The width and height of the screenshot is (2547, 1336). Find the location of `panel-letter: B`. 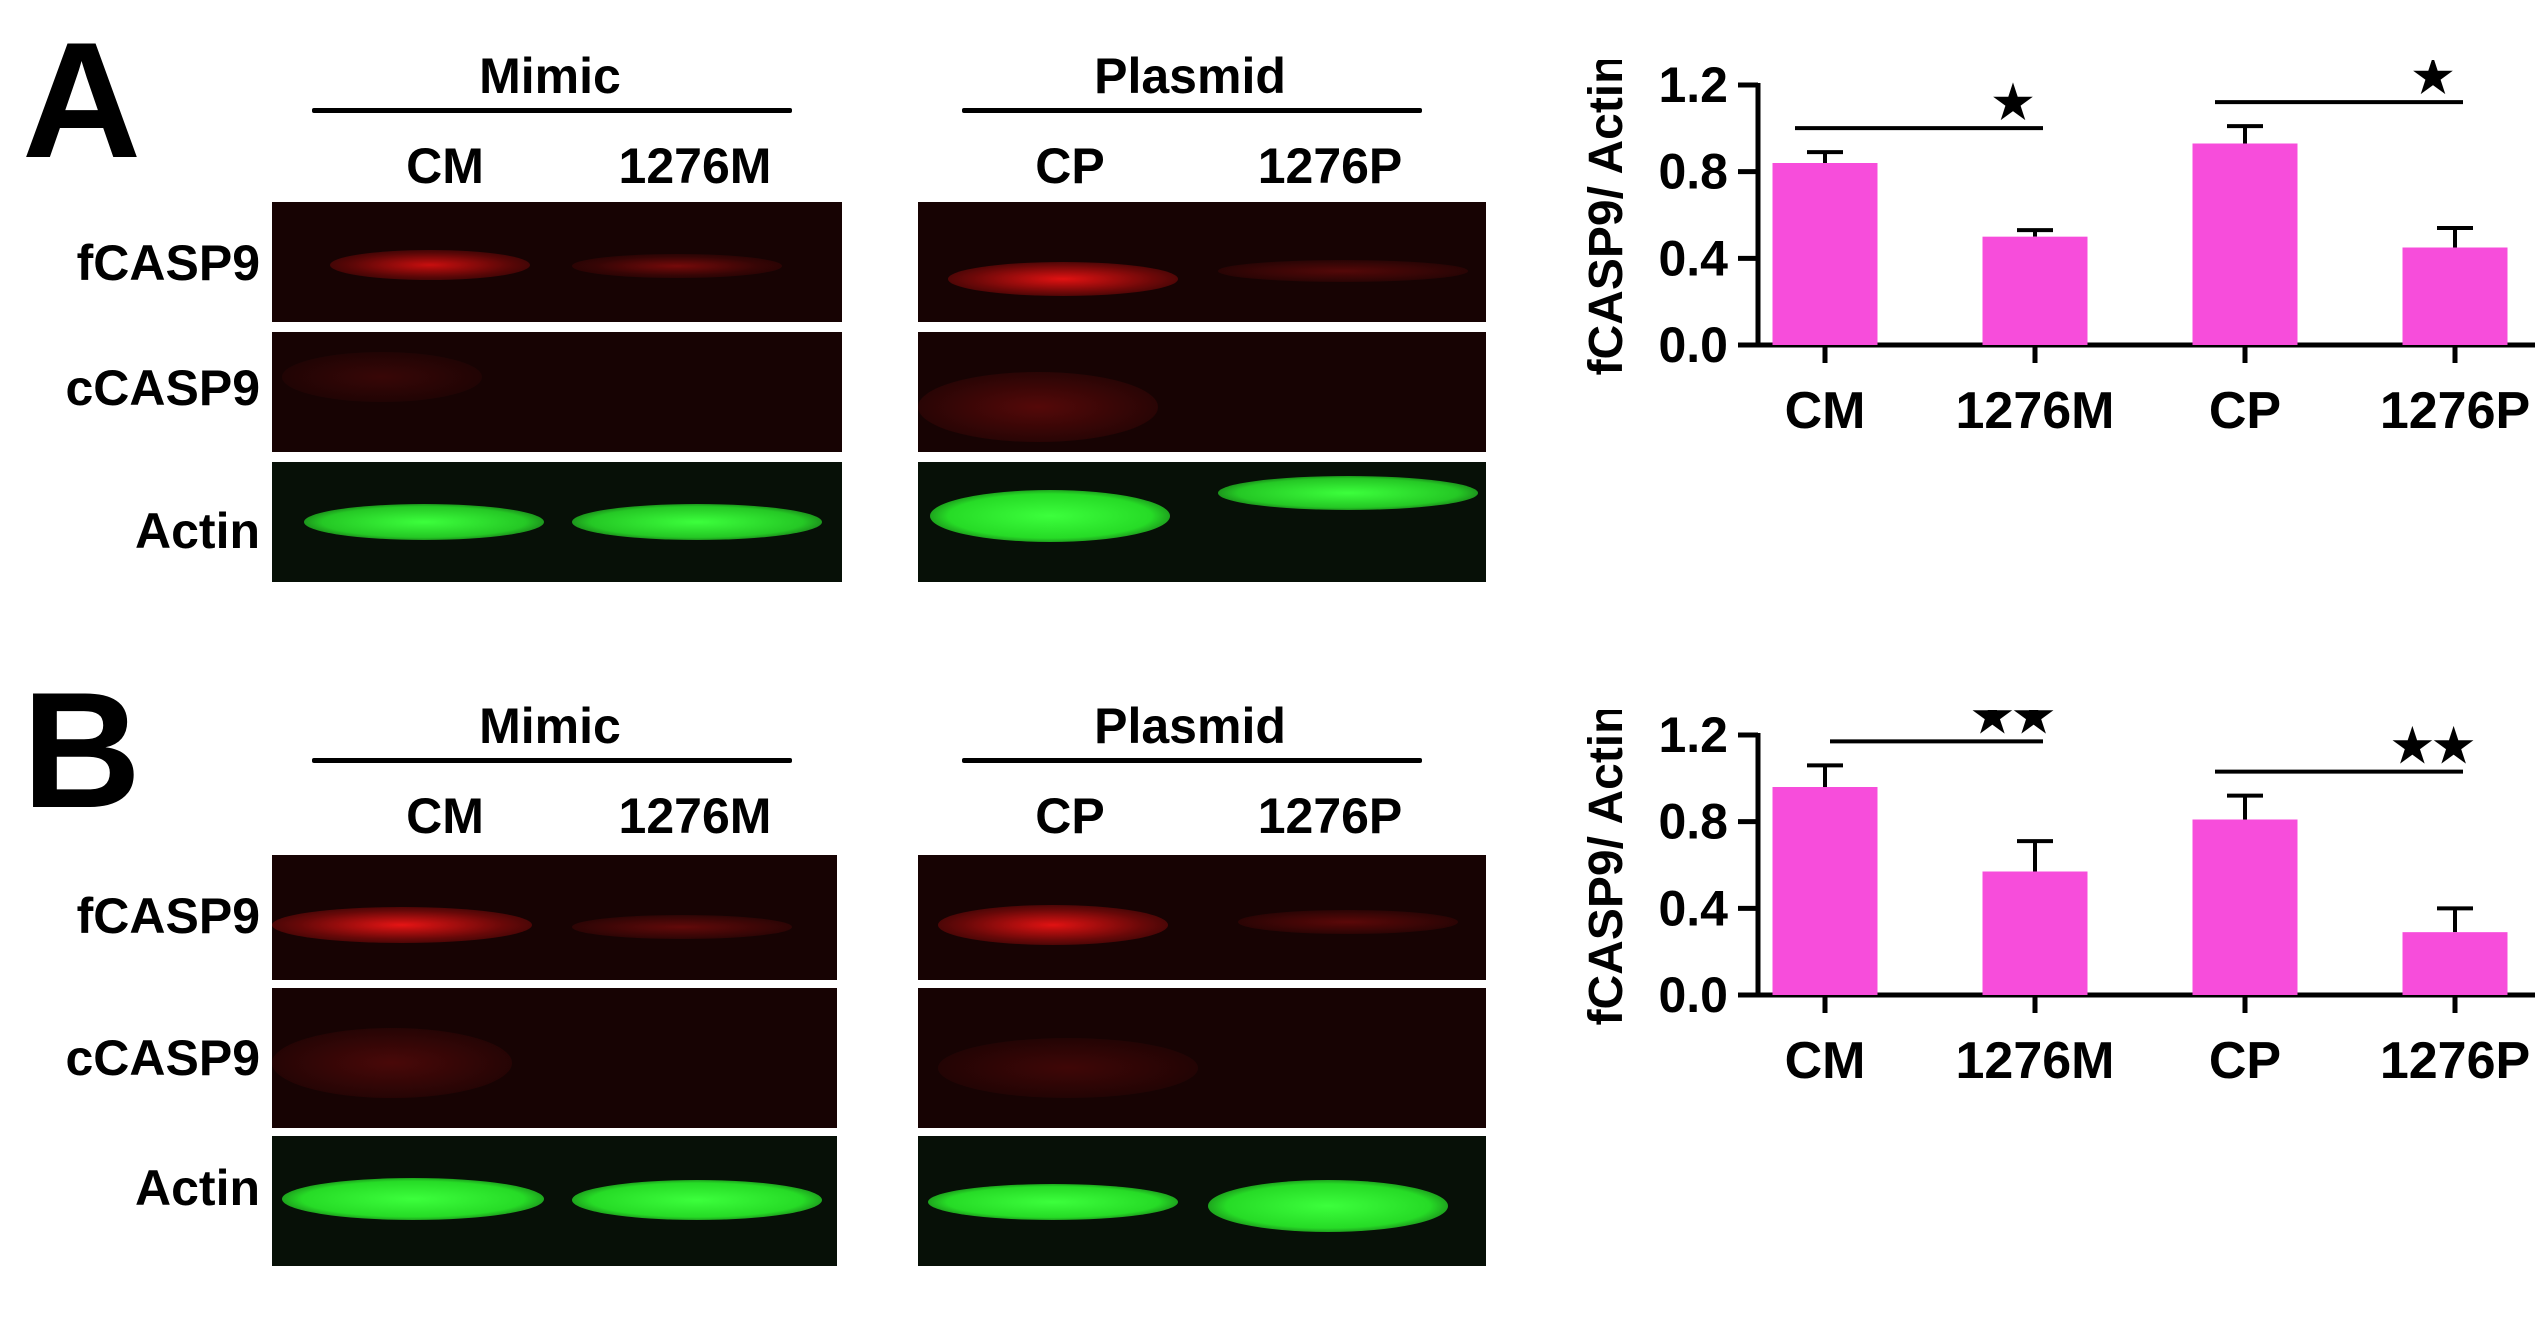

panel-letter: B is located at coordinates (82, 750).